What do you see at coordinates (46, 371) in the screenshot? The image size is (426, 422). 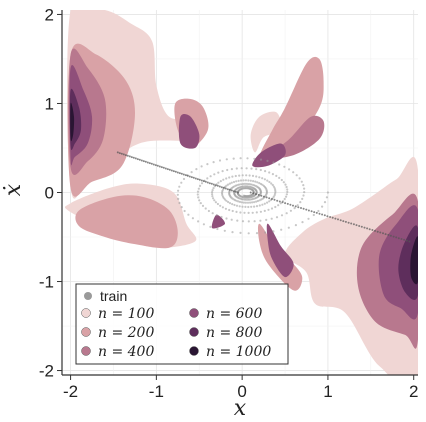 I see `y-tick-label: -2` at bounding box center [46, 371].